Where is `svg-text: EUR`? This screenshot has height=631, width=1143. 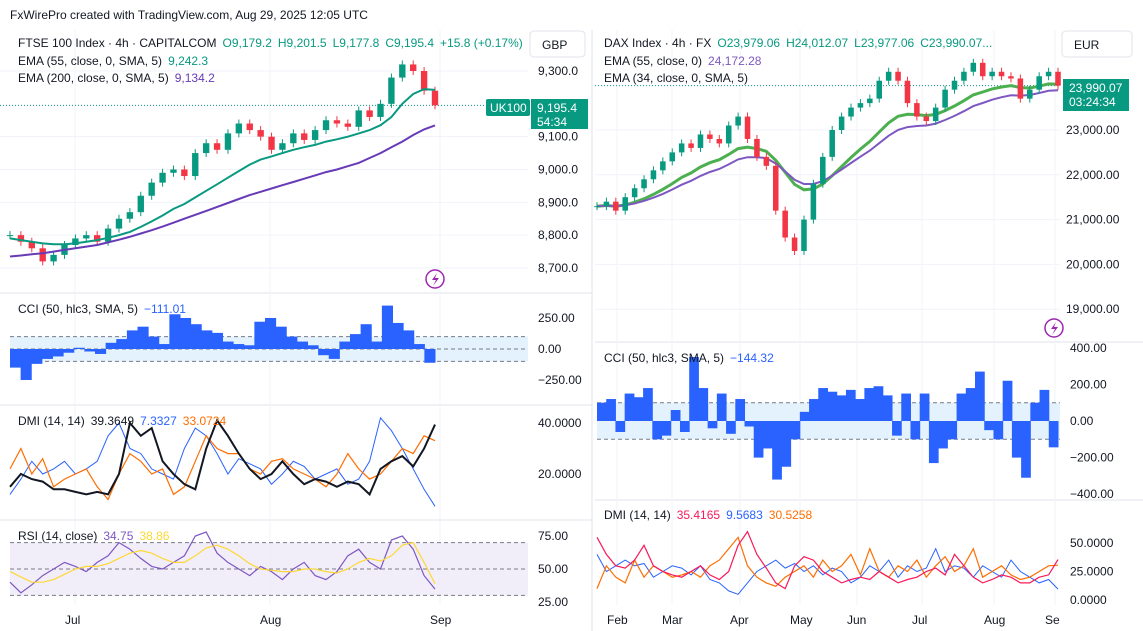 svg-text: EUR is located at coordinates (1087, 45).